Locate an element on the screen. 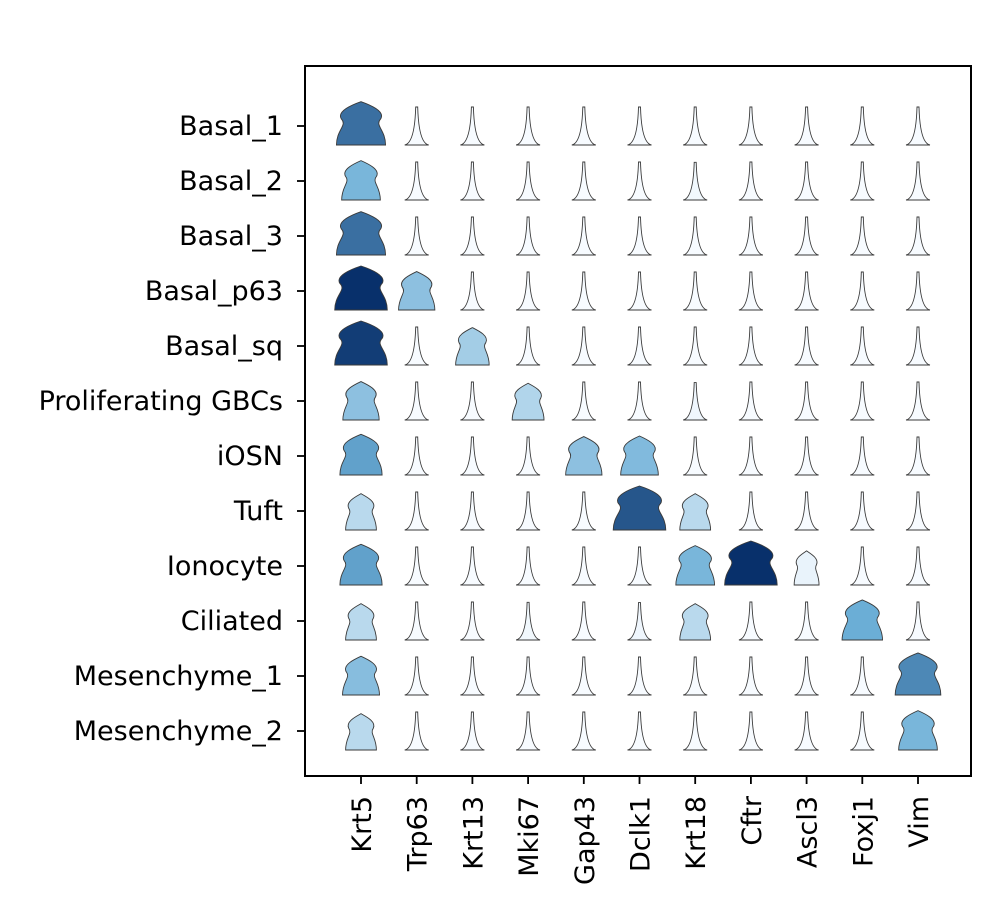  y-tick-label: Mesenchyme_2 is located at coordinates (178, 731).